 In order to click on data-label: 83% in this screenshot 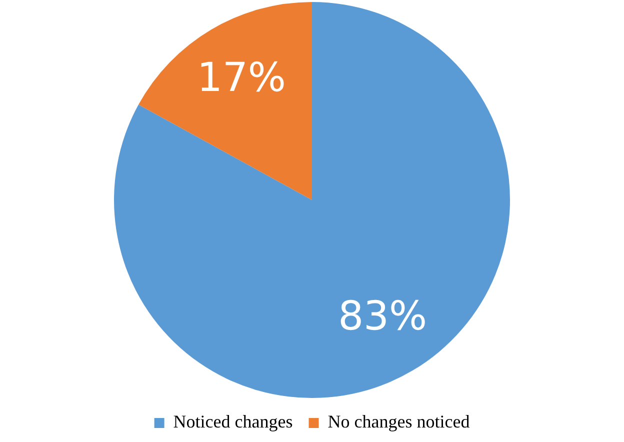, I will do `click(383, 317)`.